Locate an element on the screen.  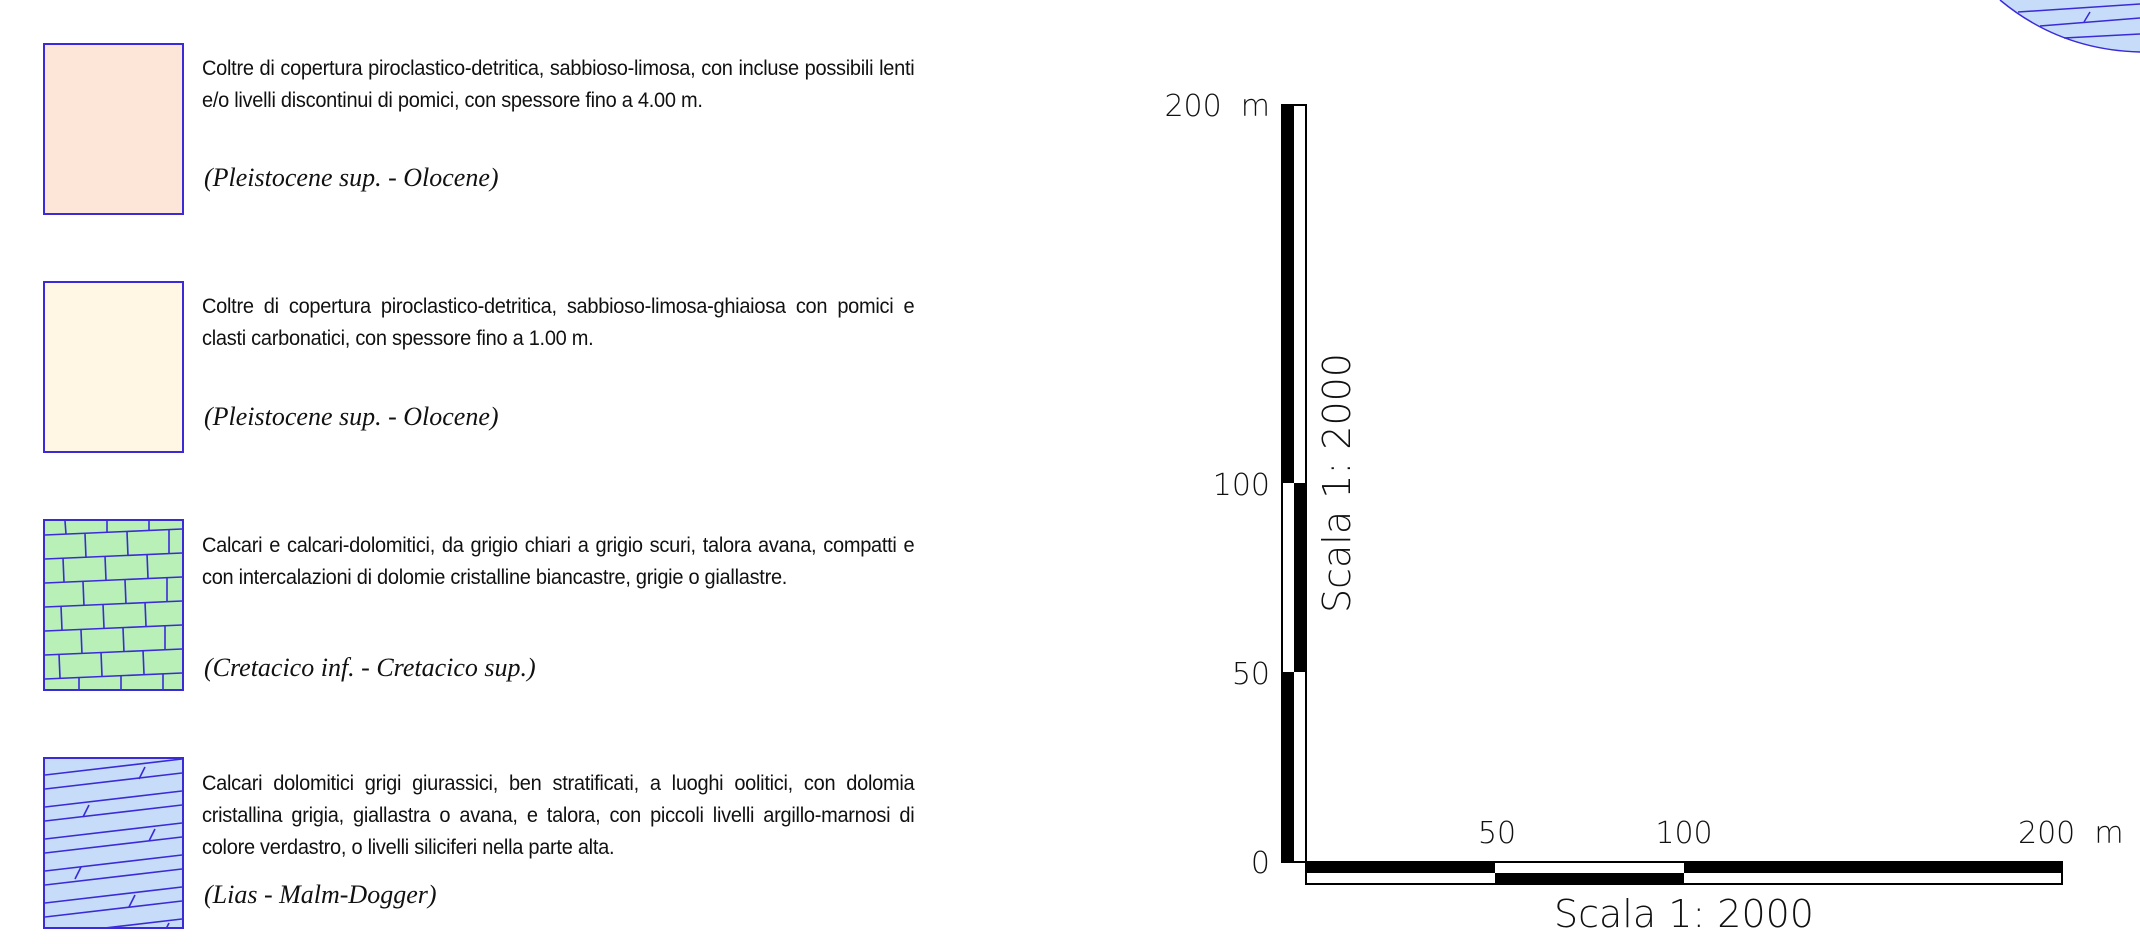
hbar-tick-label-200: 200 m is located at coordinates (2071, 833).